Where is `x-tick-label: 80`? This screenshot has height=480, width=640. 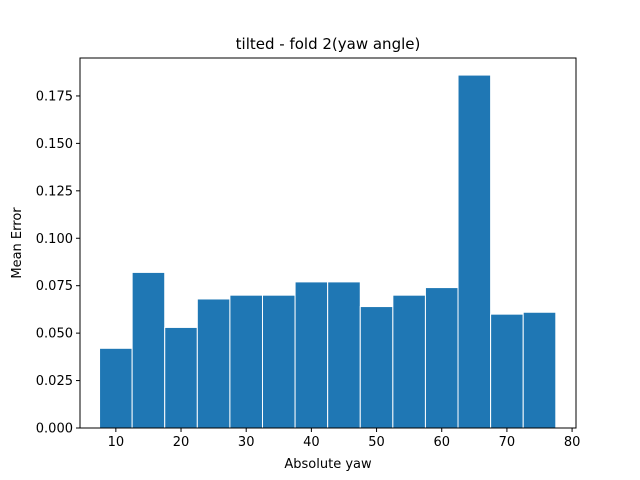
x-tick-label: 80 is located at coordinates (572, 442).